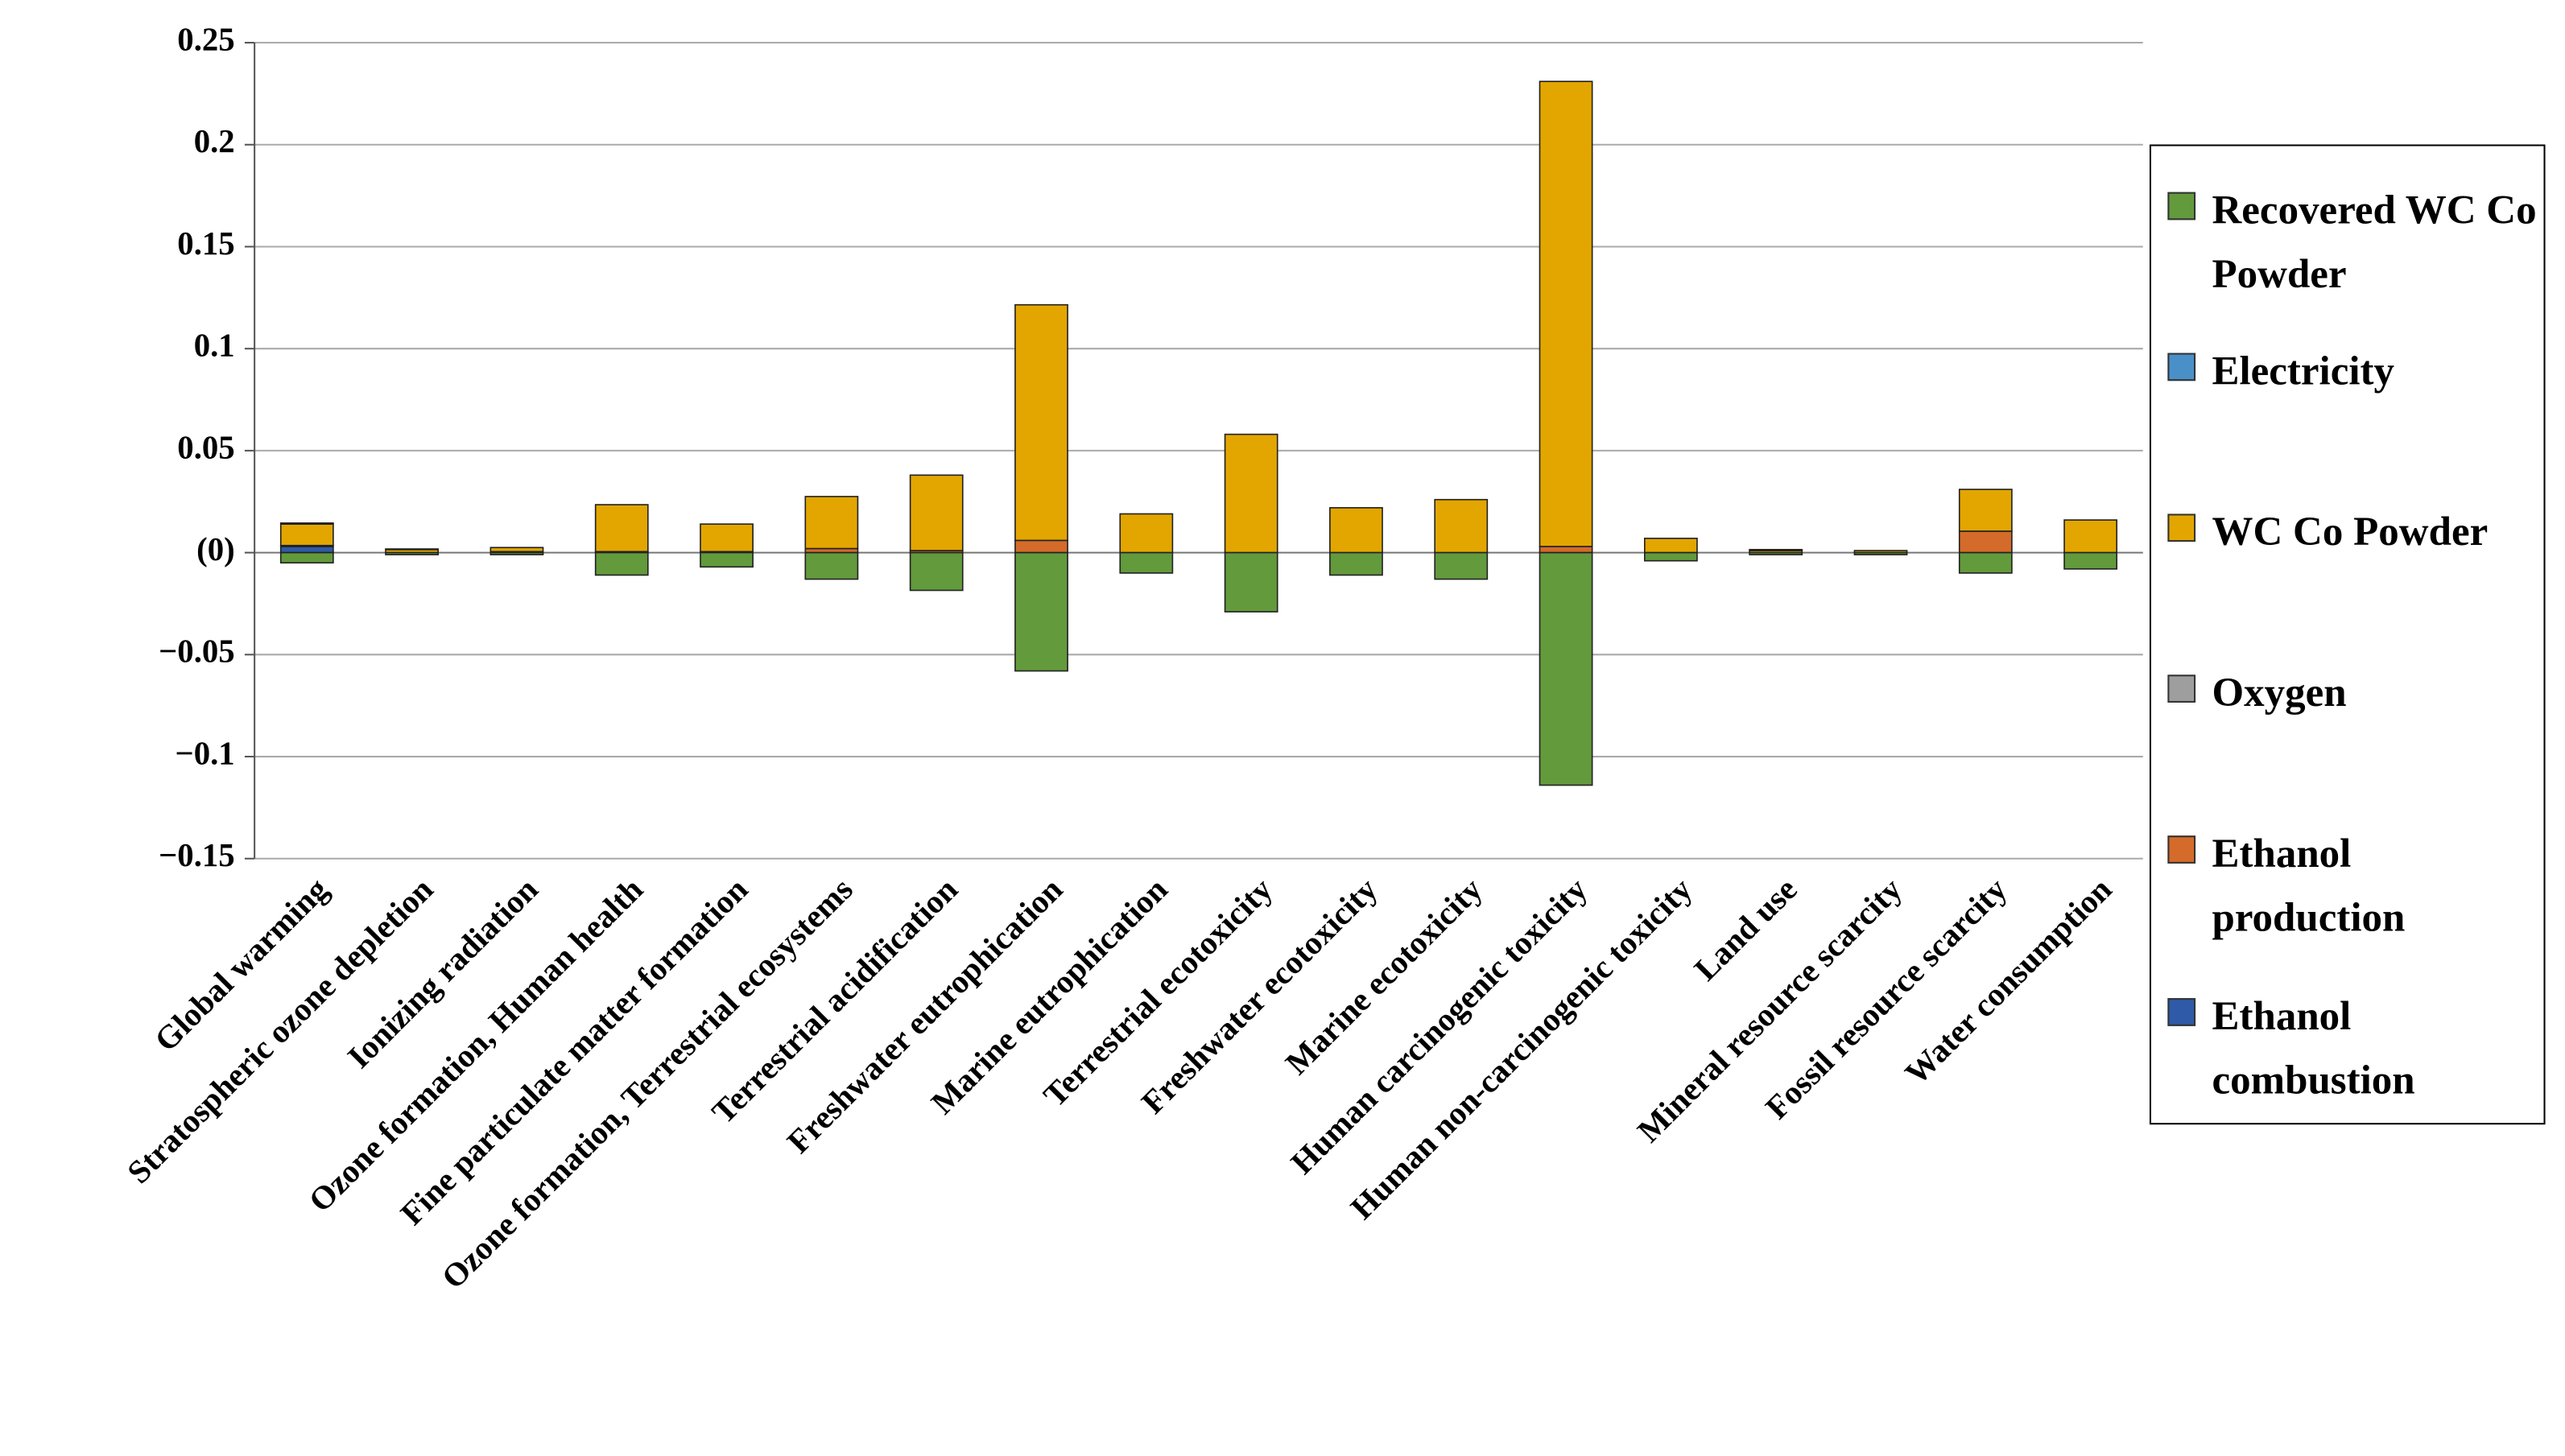 This screenshot has height=1456, width=2565. I want to click on x-tick-label: Global warming, so click(241, 965).